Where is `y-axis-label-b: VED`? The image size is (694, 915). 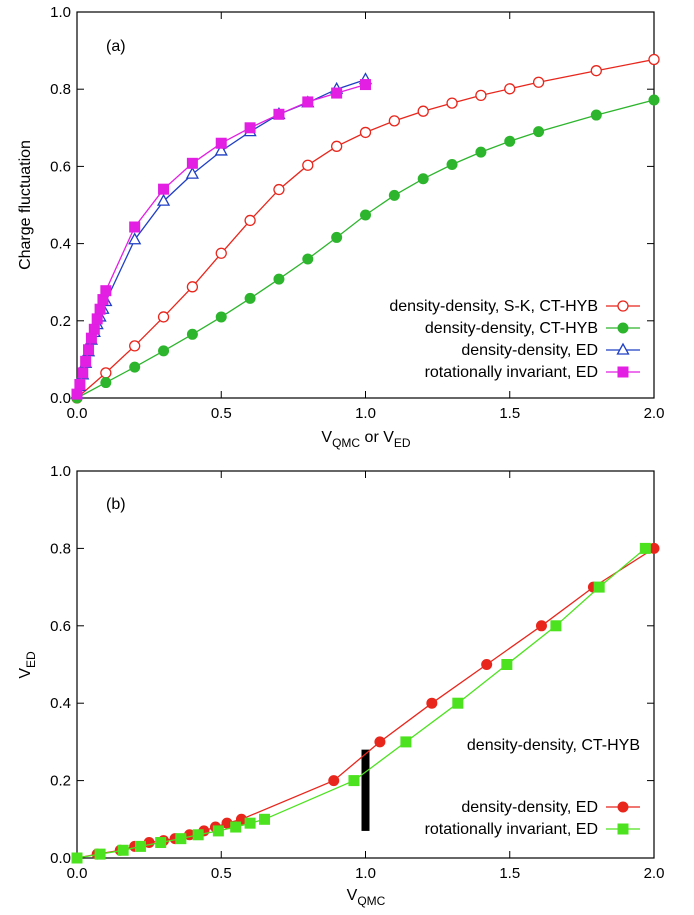 y-axis-label-b: VED is located at coordinates (27, 665).